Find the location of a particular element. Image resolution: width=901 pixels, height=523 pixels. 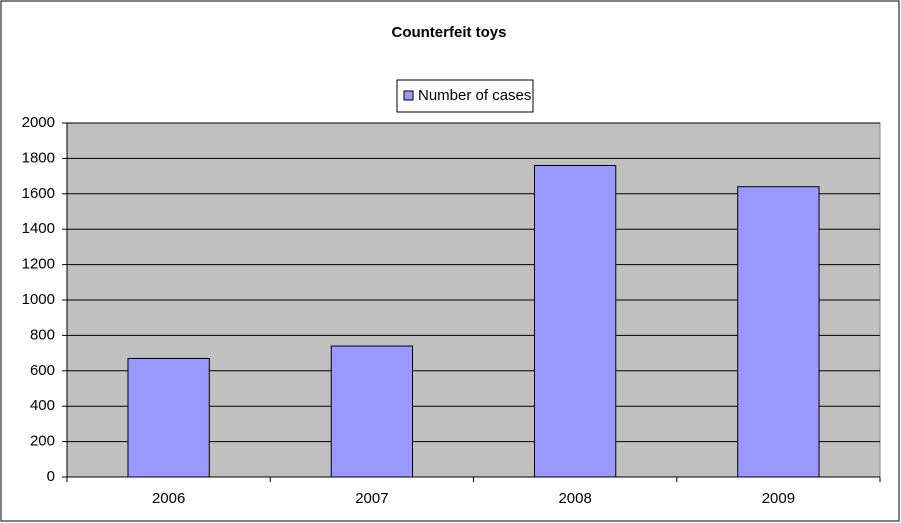

y-tick-label: 1000 is located at coordinates (38, 299).